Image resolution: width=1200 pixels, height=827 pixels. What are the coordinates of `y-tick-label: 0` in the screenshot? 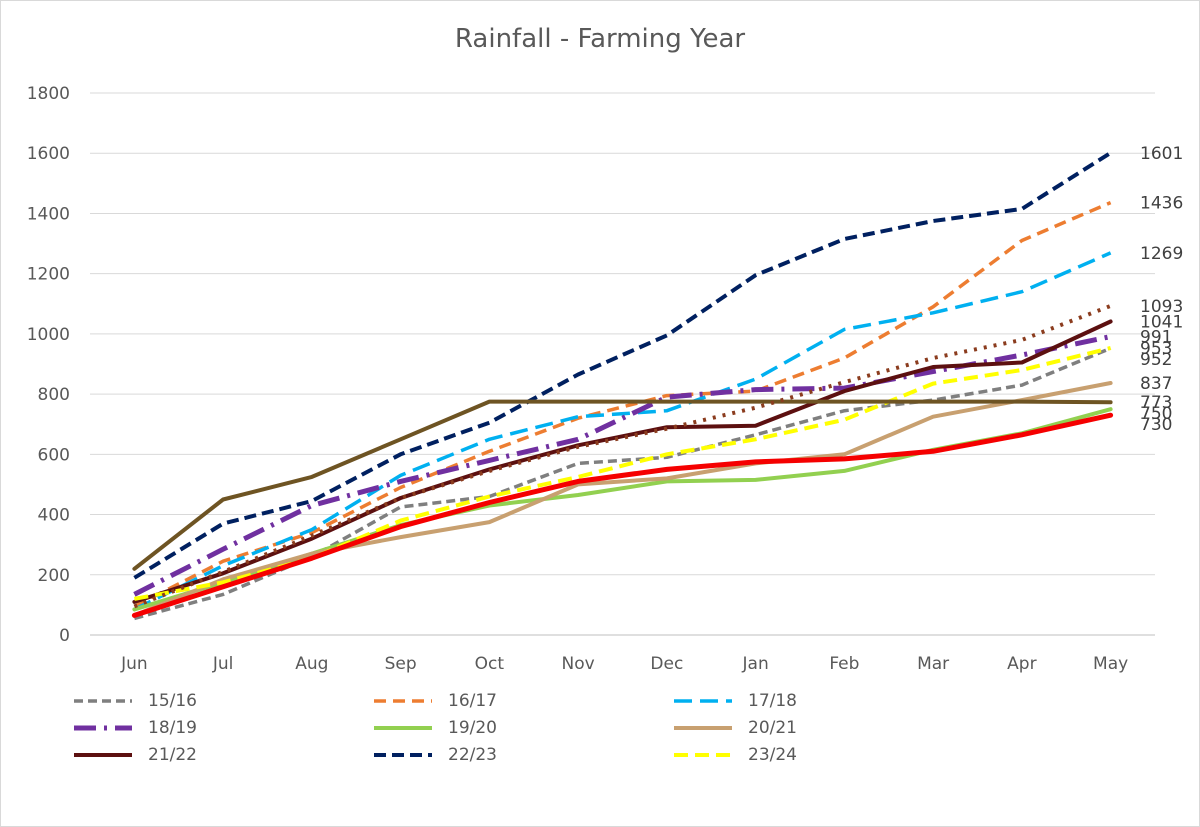 It's located at (64, 636).